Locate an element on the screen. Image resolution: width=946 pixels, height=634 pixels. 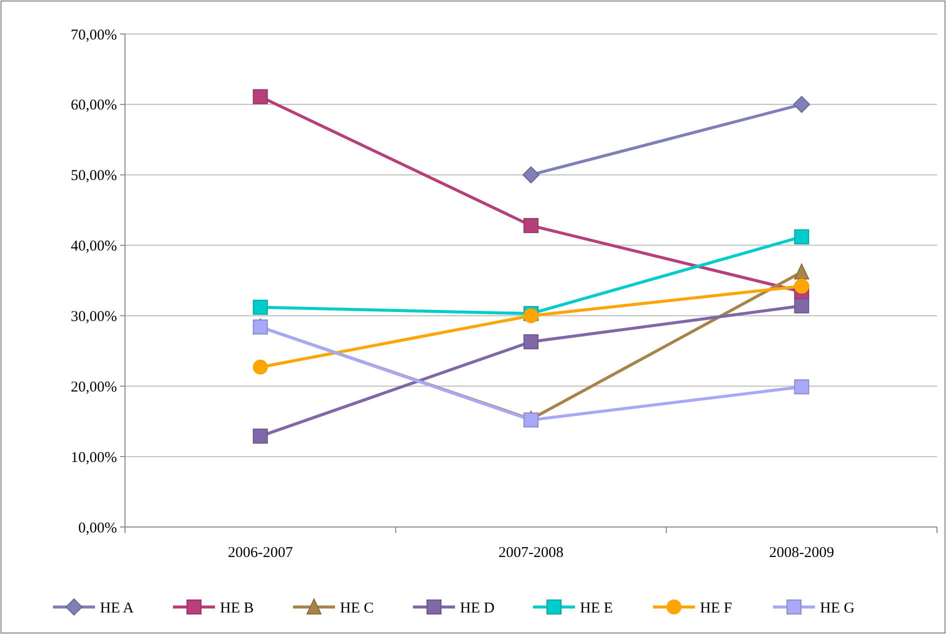
legend-label: HE F is located at coordinates (716, 608).